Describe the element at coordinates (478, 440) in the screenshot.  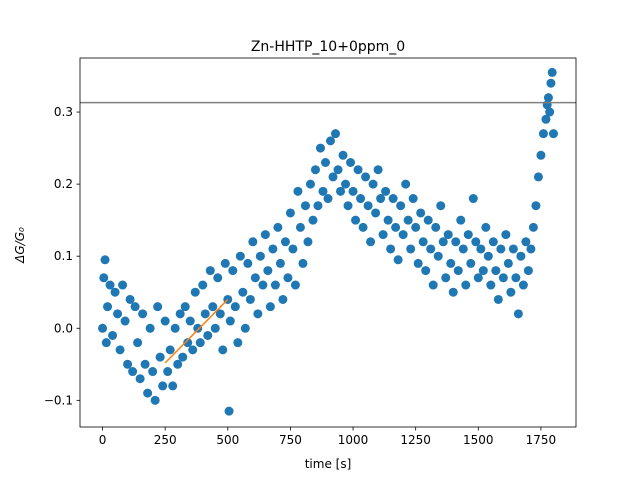
I see `x-tick-label: 1500` at that location.